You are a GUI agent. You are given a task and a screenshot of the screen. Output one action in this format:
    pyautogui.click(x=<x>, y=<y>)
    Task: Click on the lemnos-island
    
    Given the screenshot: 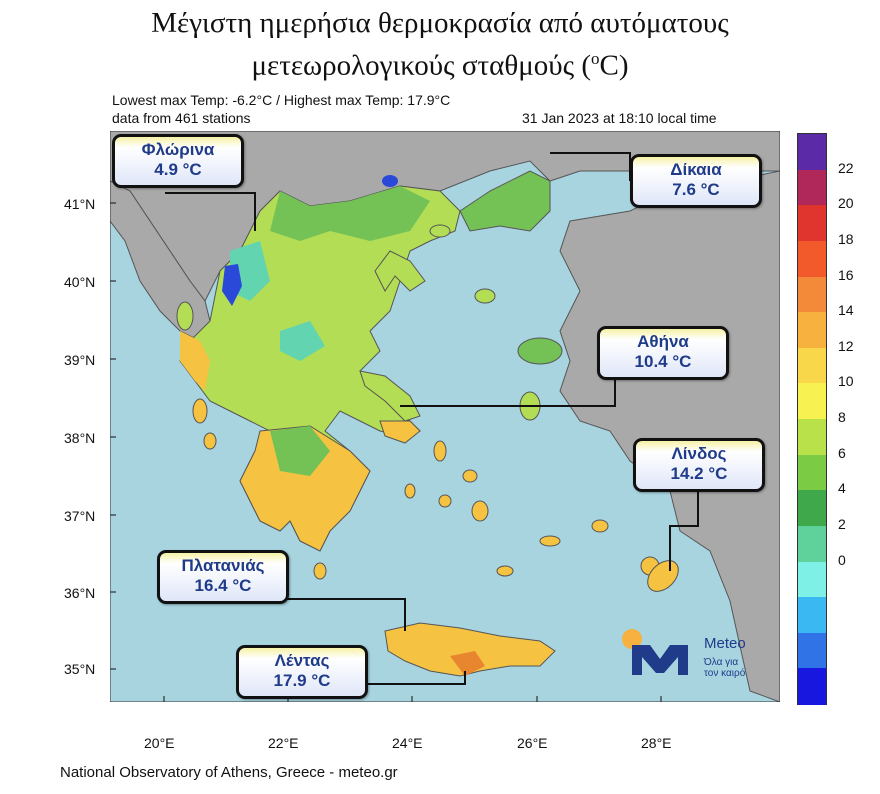 What is the action you would take?
    pyautogui.click(x=485, y=296)
    